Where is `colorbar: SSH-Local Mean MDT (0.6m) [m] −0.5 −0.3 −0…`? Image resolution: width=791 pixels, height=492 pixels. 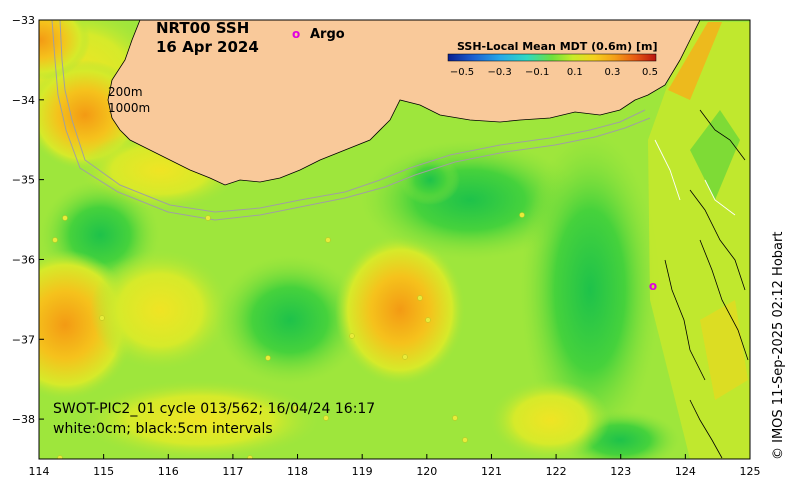
colorbar: SSH-Local Mean MDT (0.6m) [m] −0.5 −0.3 −0… is located at coordinates (552, 59).